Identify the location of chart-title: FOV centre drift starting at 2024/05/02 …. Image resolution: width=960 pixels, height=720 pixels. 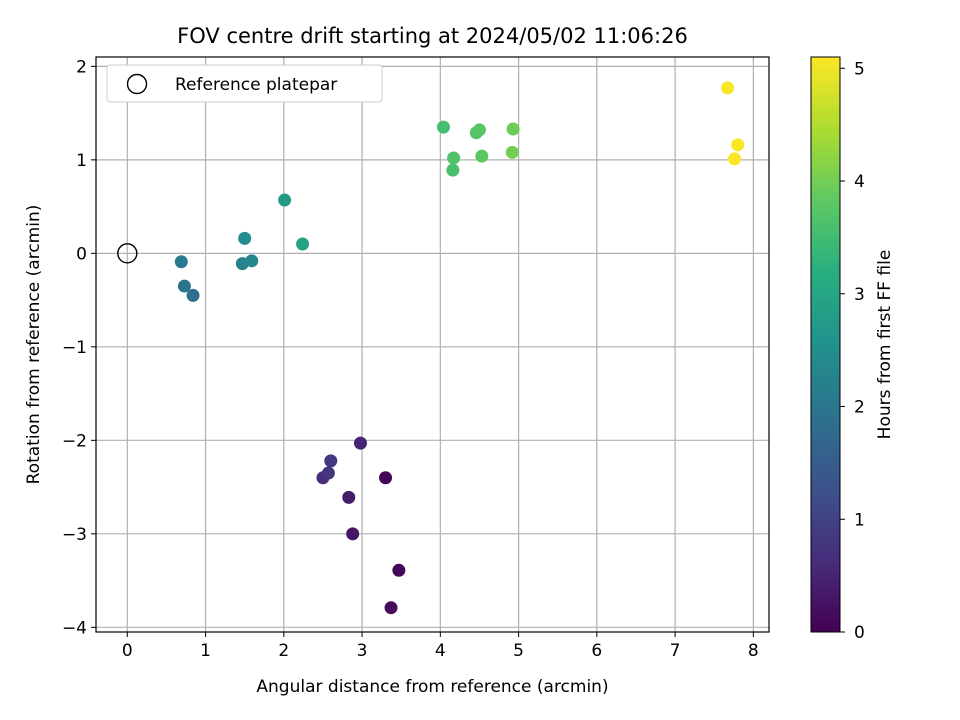
(432, 36).